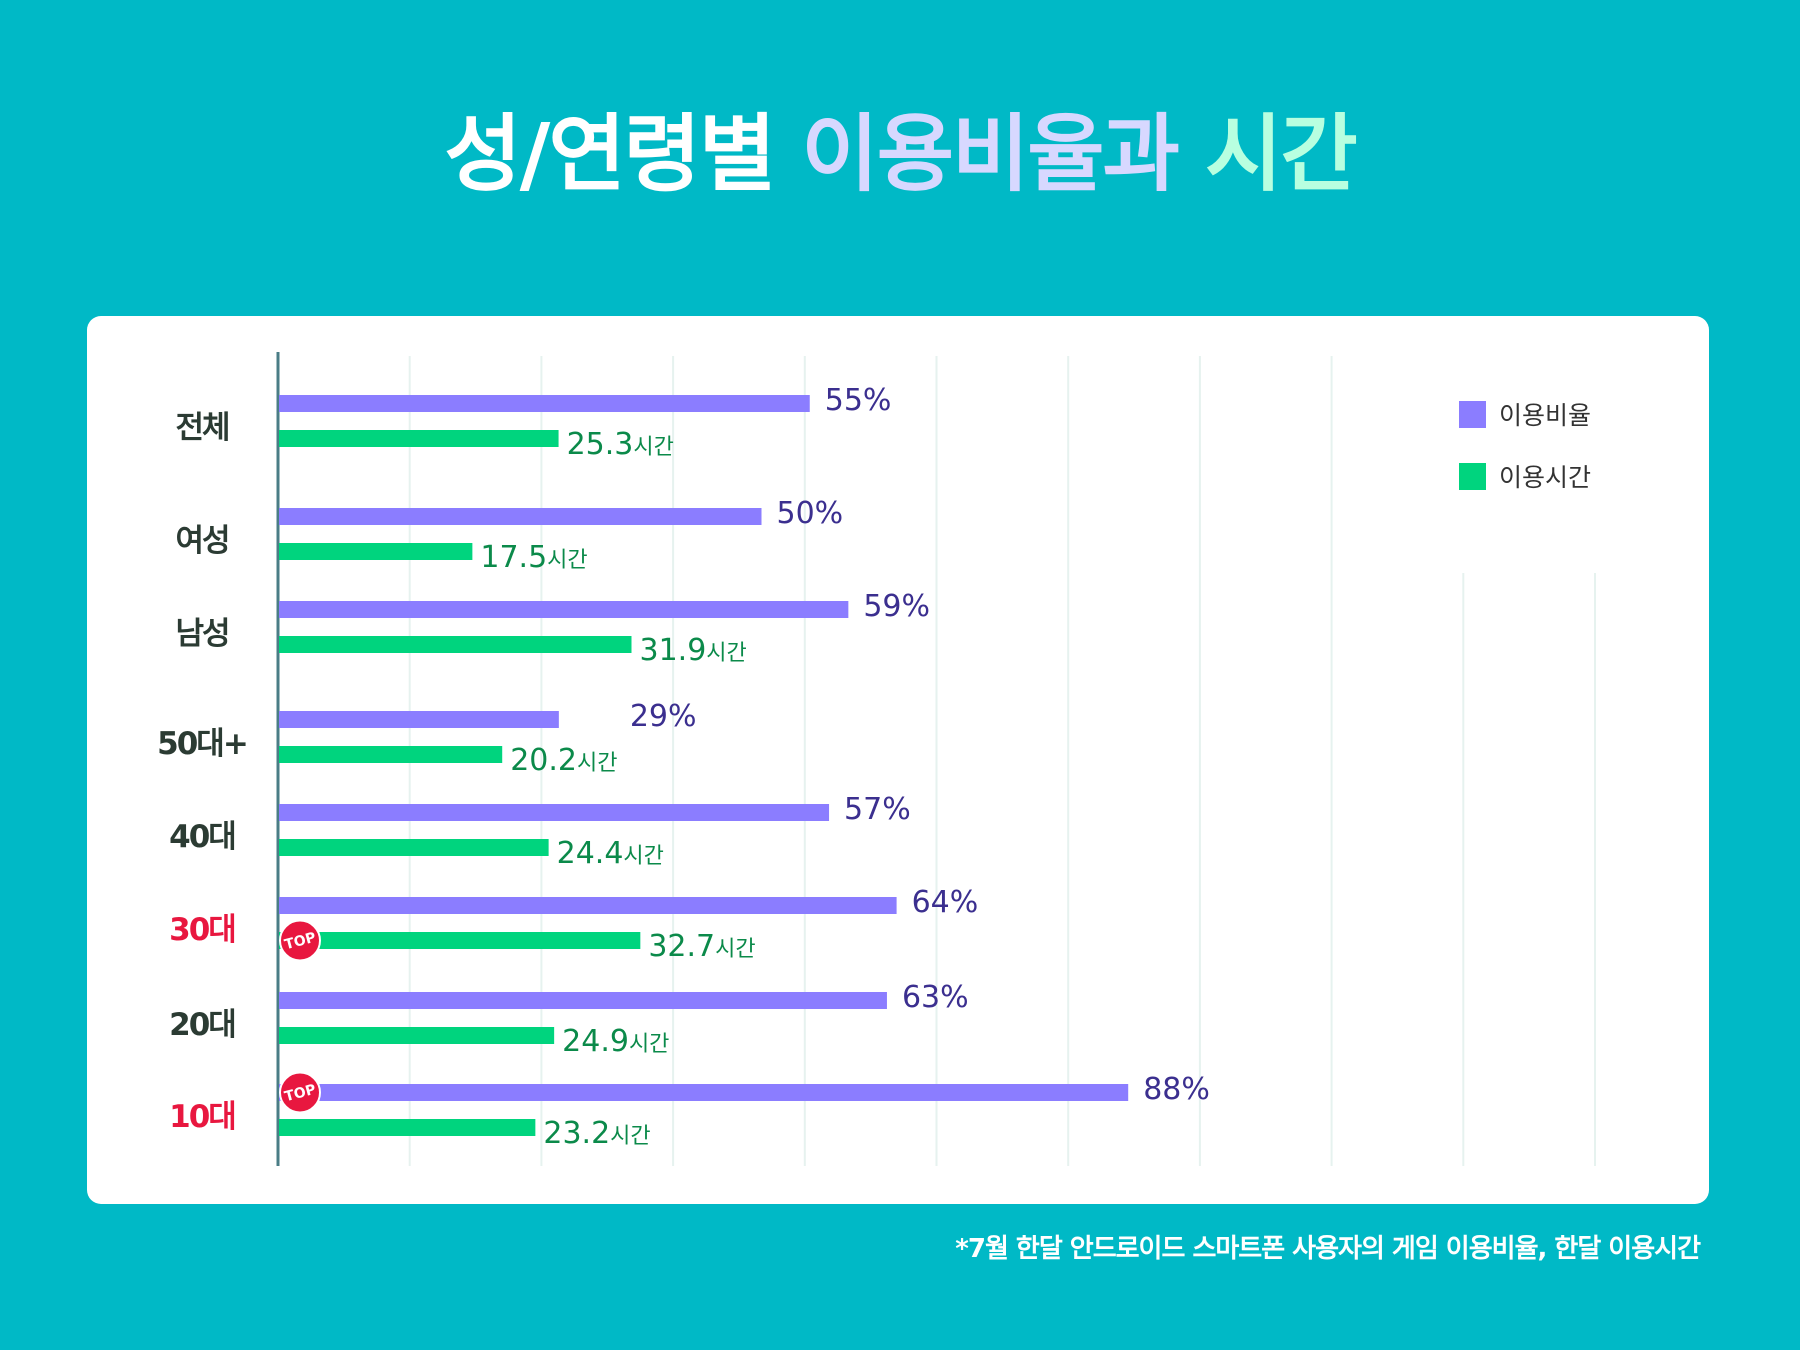 Image resolution: width=1800 pixels, height=1350 pixels. Describe the element at coordinates (202, 1025) in the screenshot. I see `category-label: 20대` at that location.